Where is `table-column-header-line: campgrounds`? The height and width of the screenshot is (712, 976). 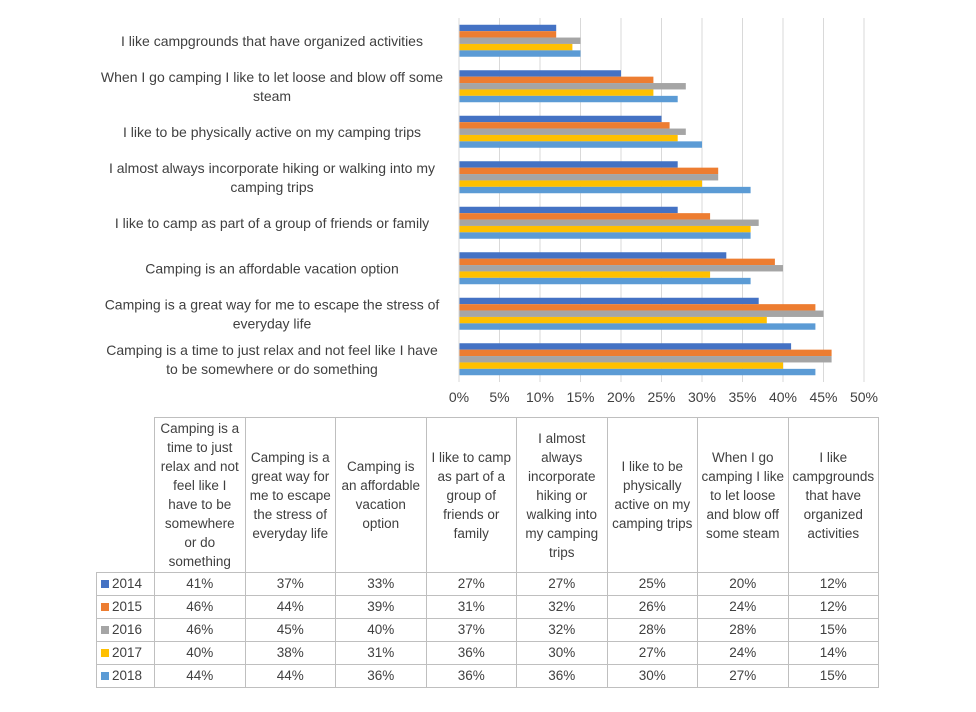 table-column-header-line: campgrounds is located at coordinates (833, 476).